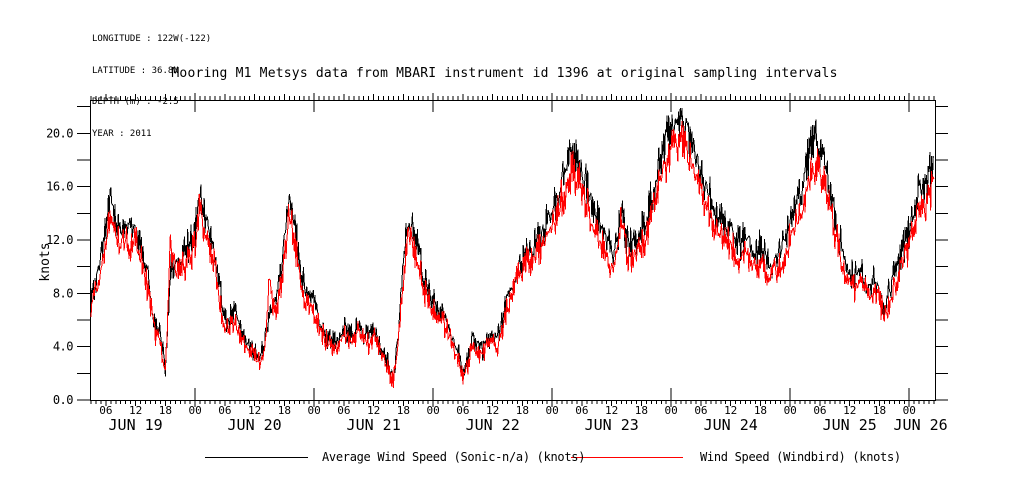 Image resolution: width=1009 pixels, height=504 pixels. I want to click on y-tick-label: 8.0, so click(63, 293).